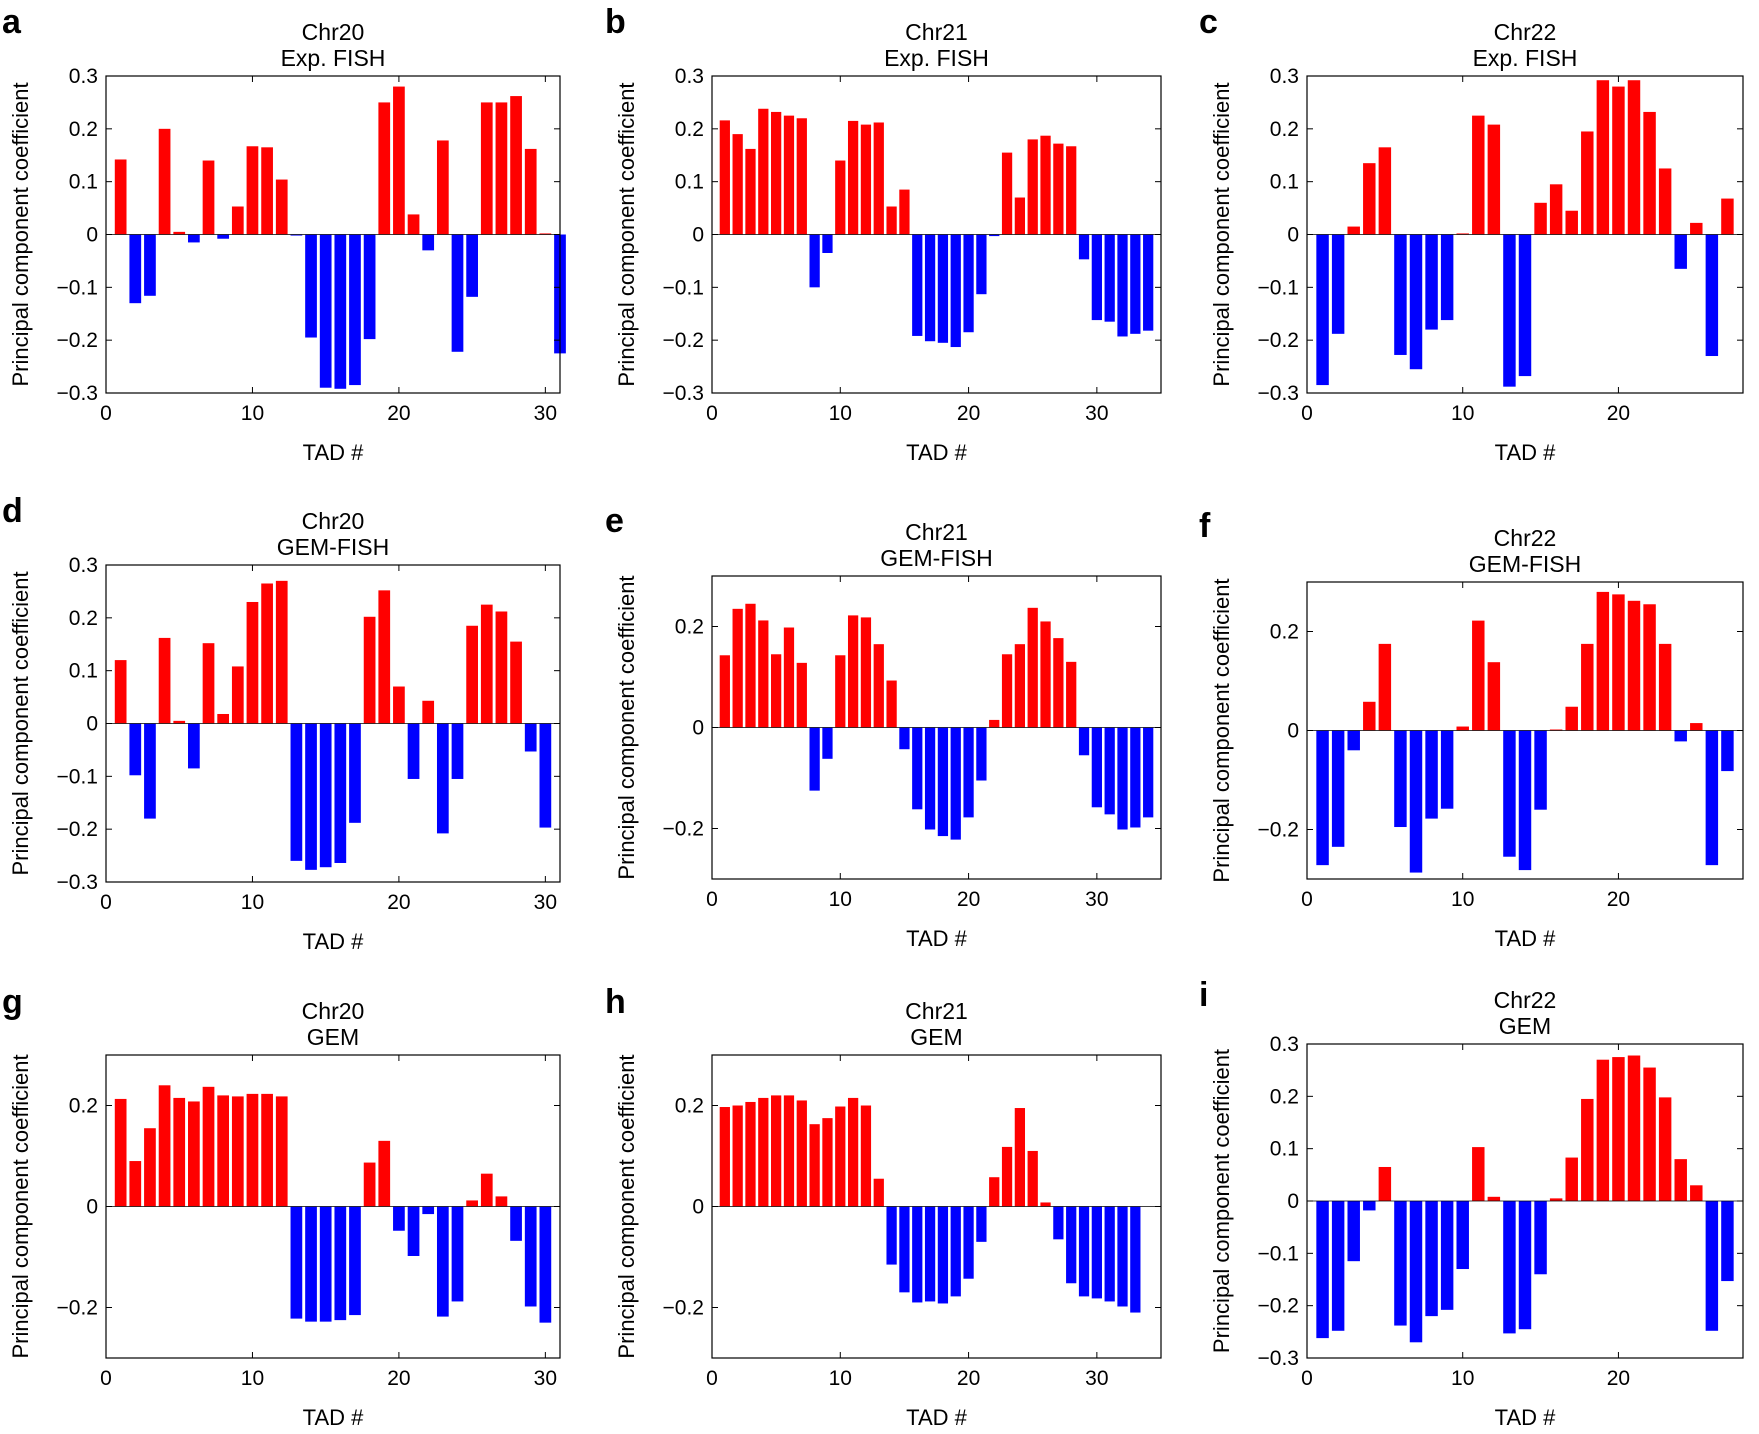 This screenshot has height=1434, width=1759. Describe the element at coordinates (83, 182) in the screenshot. I see `y-tick-label: 0.1` at that location.